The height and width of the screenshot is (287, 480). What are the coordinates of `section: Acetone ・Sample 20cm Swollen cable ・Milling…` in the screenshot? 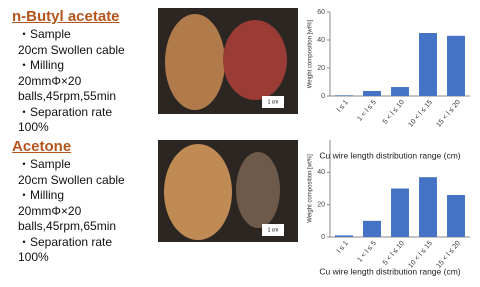 It's located at (84, 202).